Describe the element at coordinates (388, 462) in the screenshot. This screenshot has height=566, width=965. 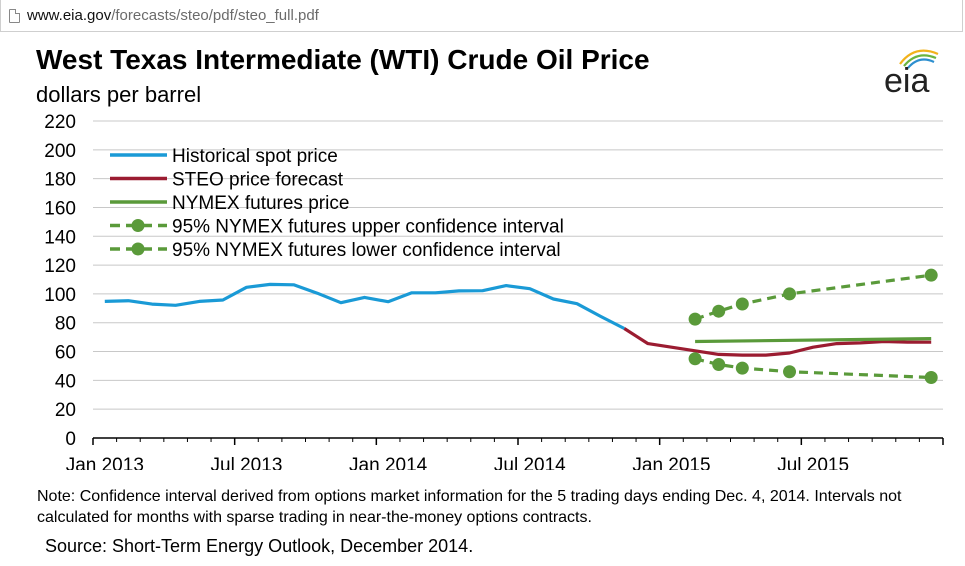
I see `x-tick-label: Jan 2014` at that location.